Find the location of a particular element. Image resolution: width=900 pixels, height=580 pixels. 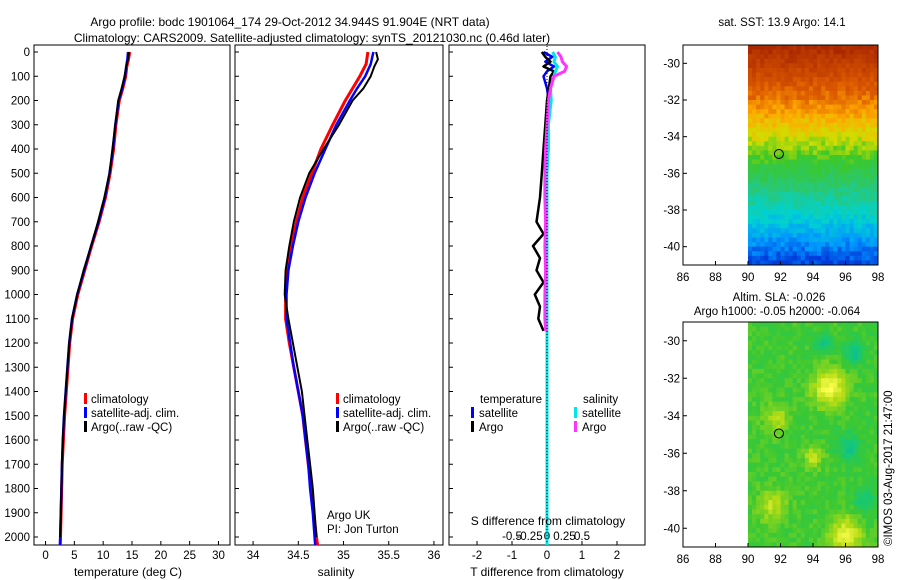

map-y-tick-label: -30 is located at coordinates (671, 342).